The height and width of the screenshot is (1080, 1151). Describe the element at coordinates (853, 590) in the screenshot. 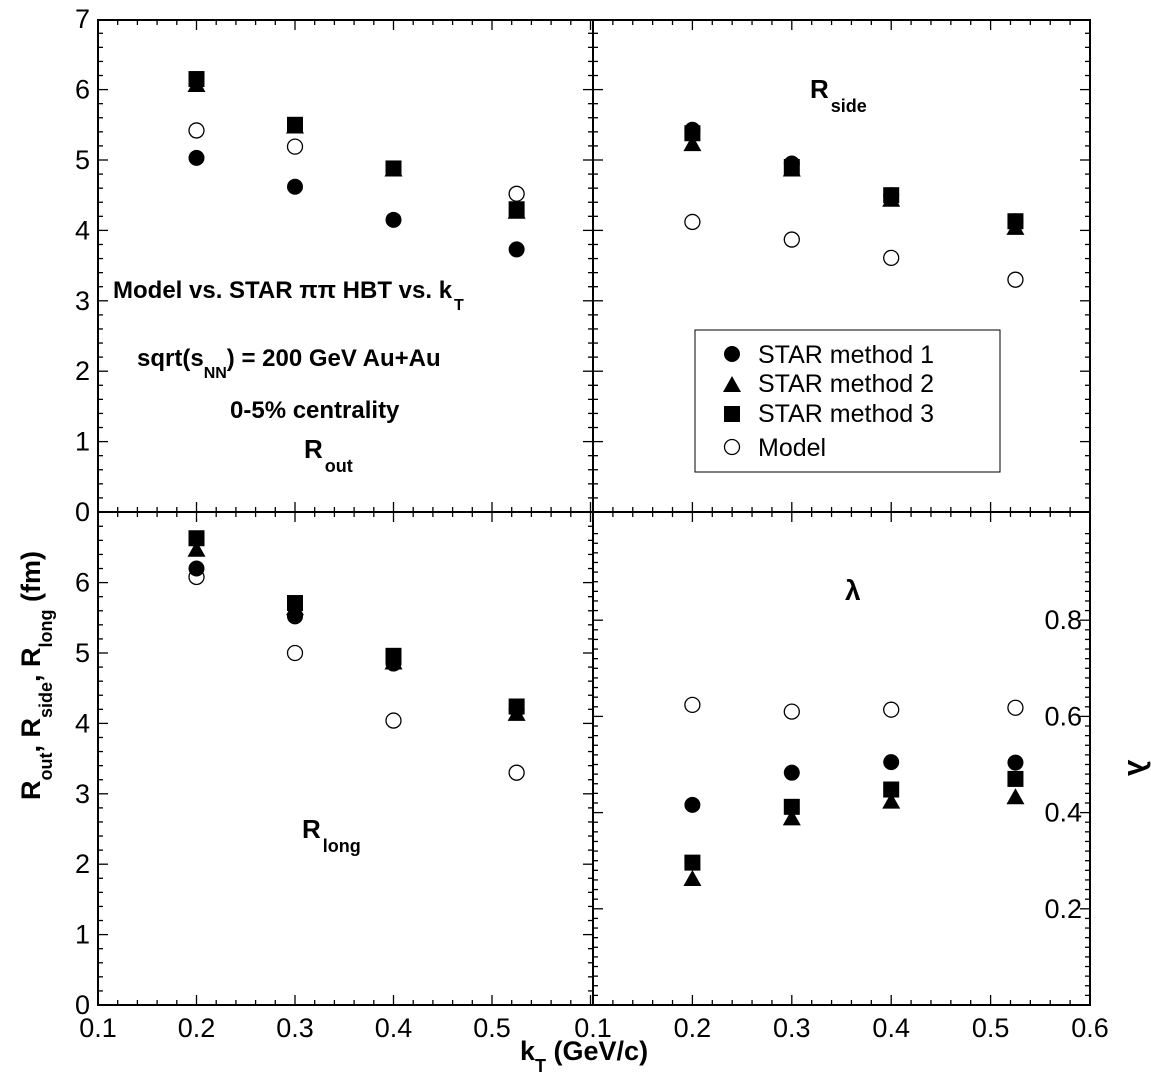

I see `panel-title-lambda: λ` at that location.